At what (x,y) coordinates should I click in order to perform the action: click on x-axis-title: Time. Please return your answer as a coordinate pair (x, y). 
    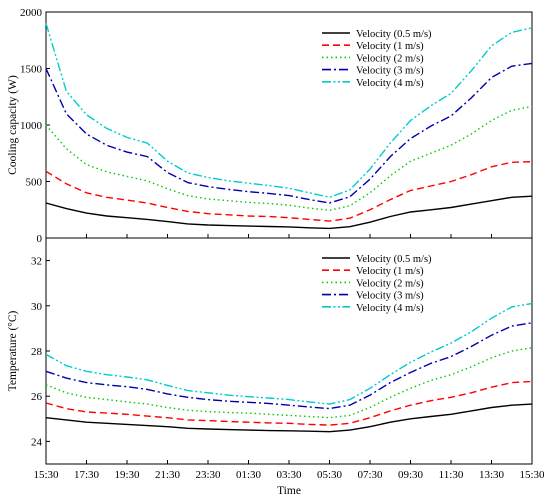
    Looking at the image, I should click on (289, 491).